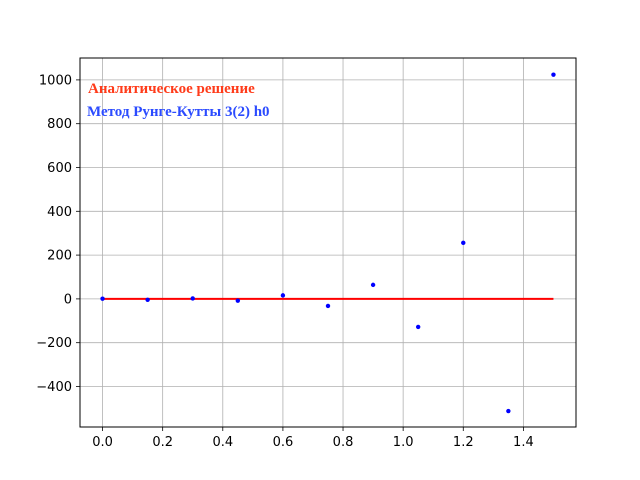 This screenshot has height=480, width=640. Describe the element at coordinates (343, 442) in the screenshot. I see `x-tick-label: 0.8` at that location.